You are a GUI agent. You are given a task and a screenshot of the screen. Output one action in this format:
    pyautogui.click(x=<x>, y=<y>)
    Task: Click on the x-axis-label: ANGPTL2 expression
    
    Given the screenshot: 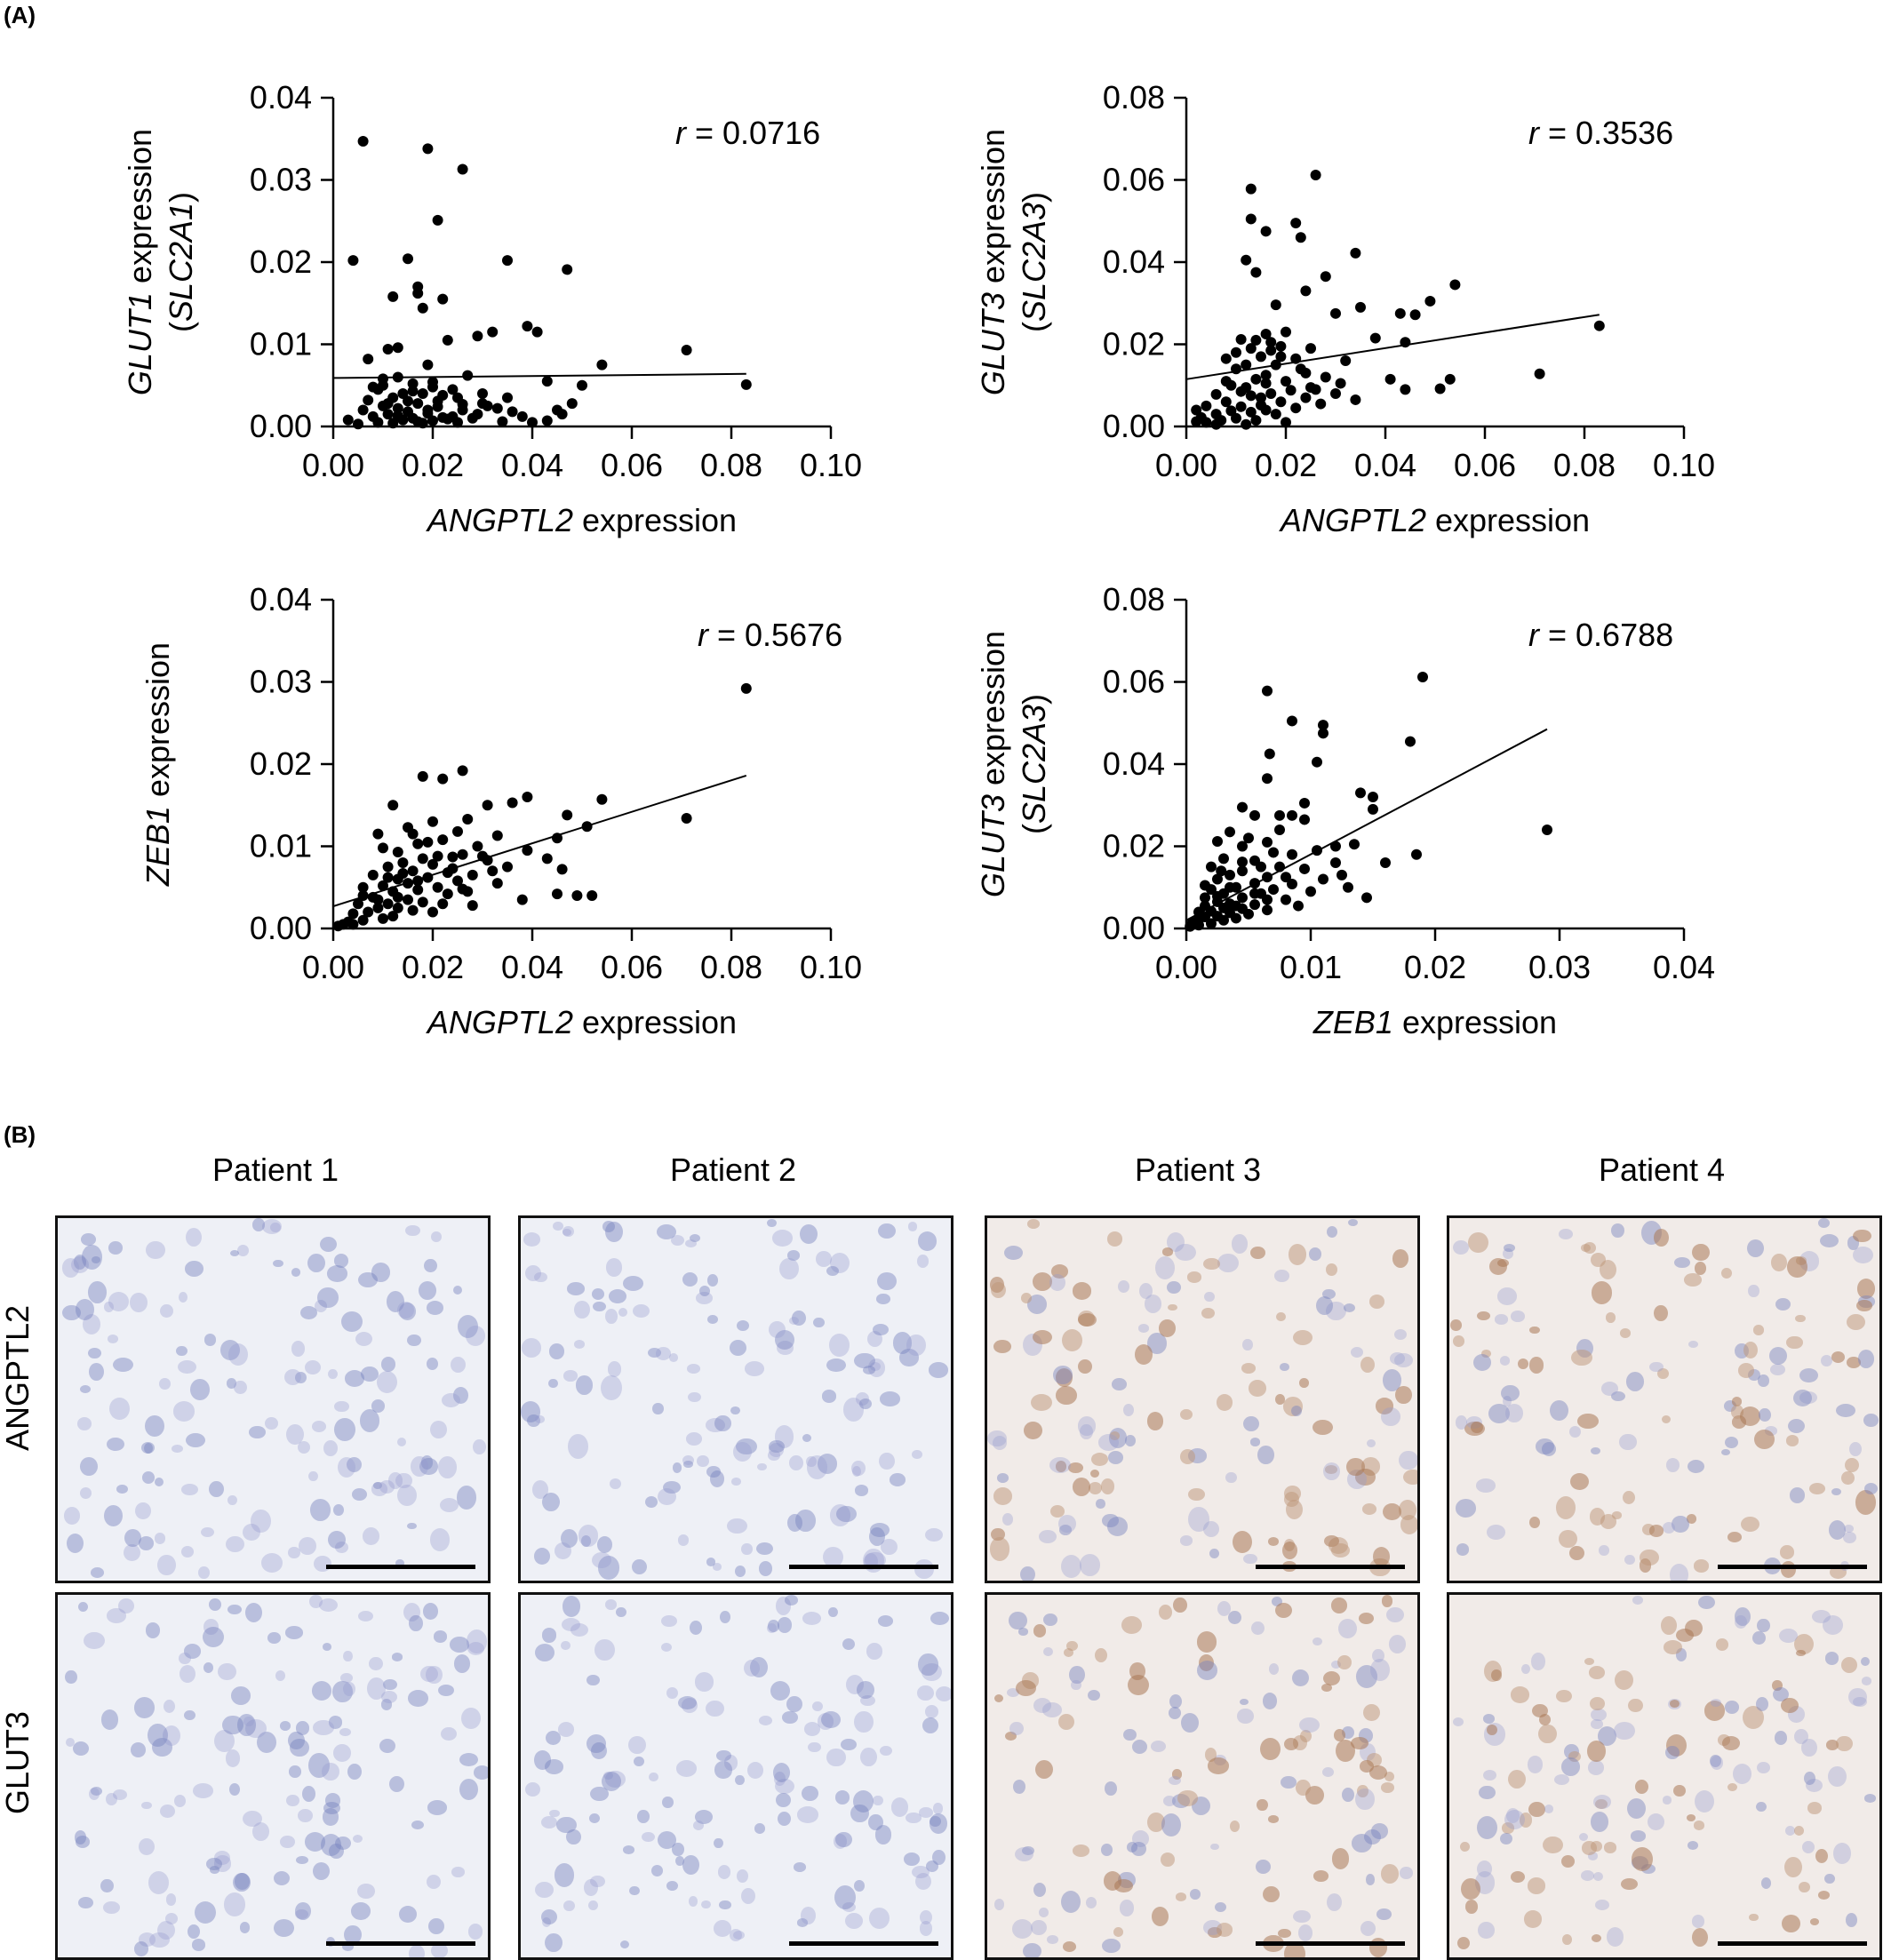 What is the action you would take?
    pyautogui.click(x=581, y=520)
    